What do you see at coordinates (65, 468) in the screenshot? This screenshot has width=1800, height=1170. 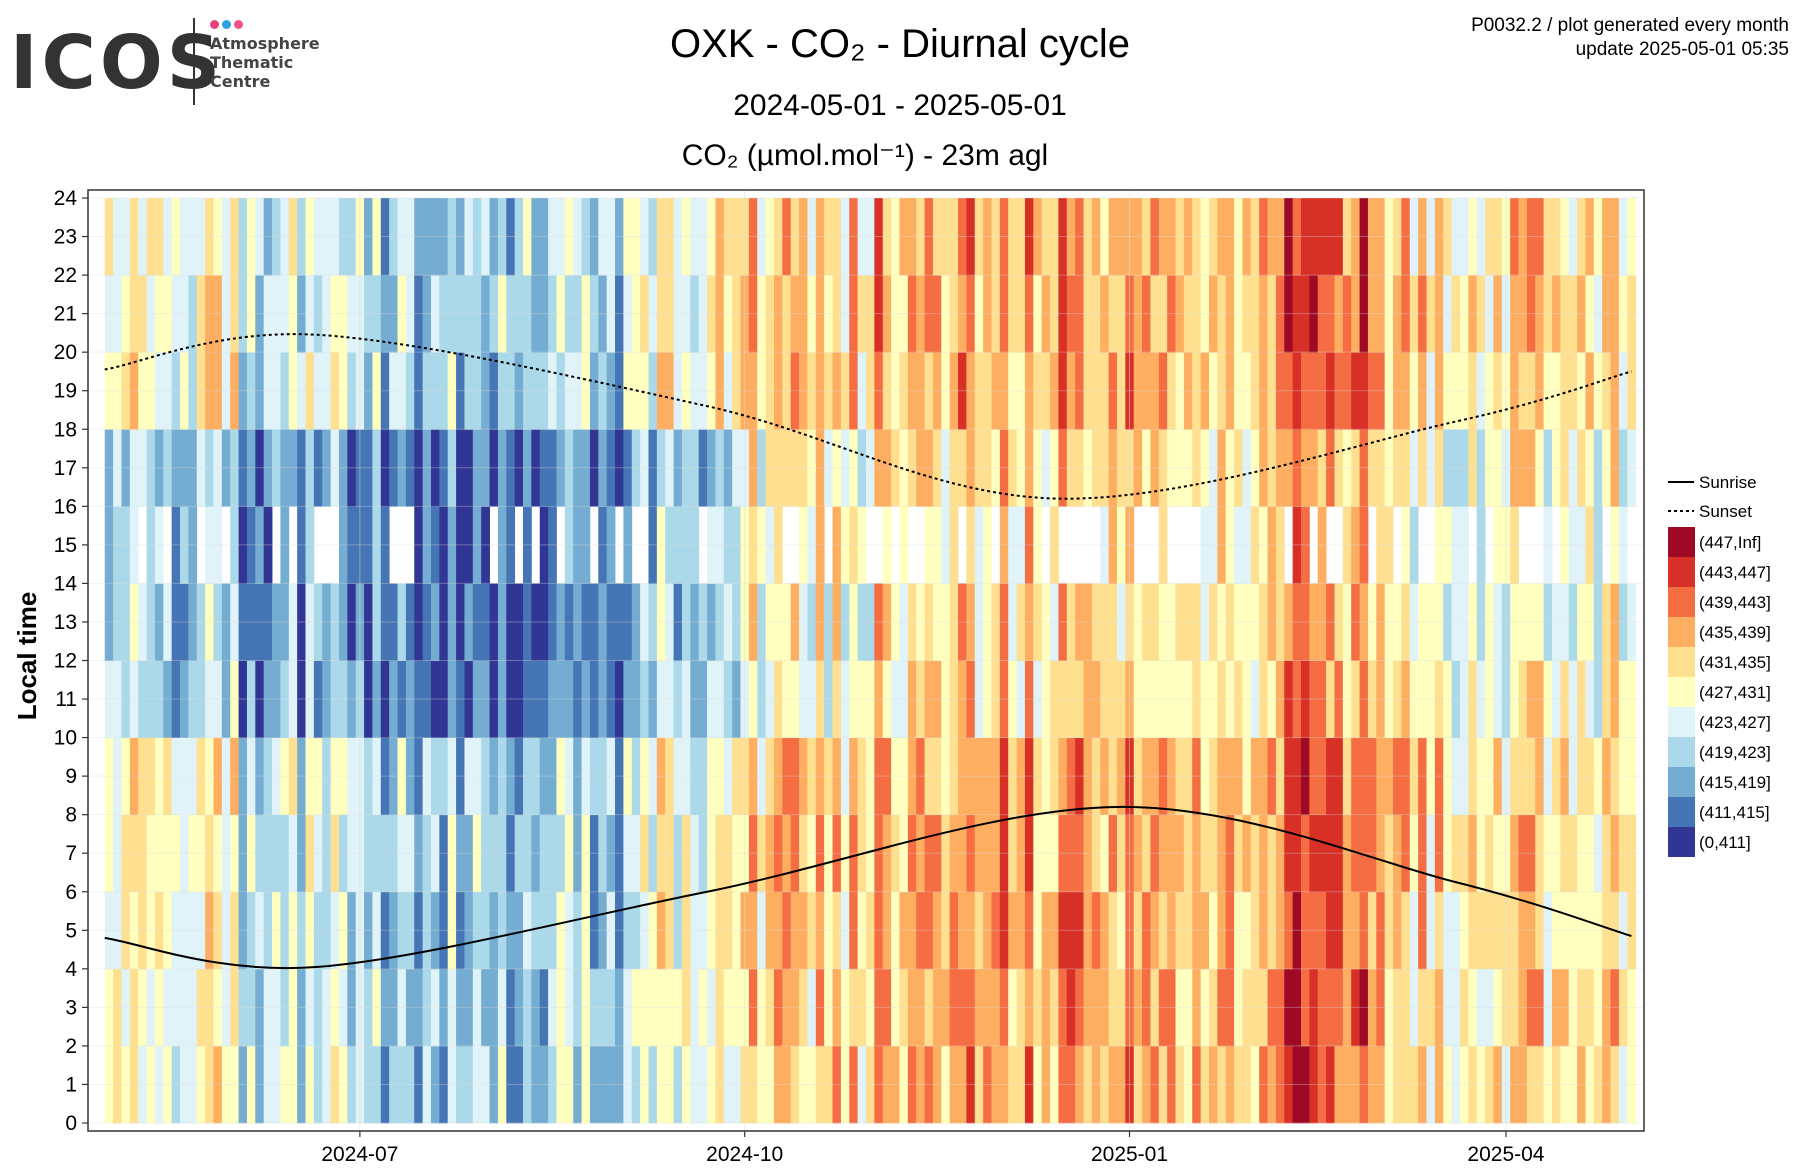 I see `y-tick-label: 17` at bounding box center [65, 468].